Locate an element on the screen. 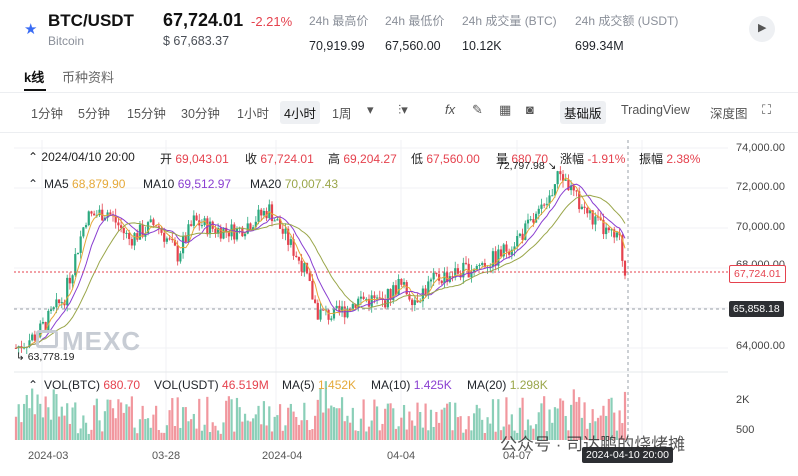 The width and height of the screenshot is (798, 476). chart-kind-basic: 基础版 is located at coordinates (583, 112).